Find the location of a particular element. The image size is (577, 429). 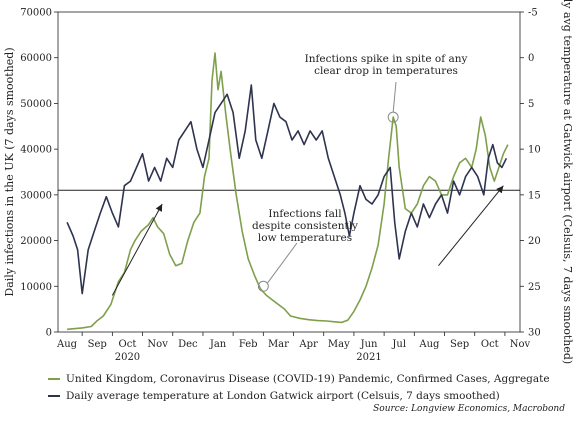

left-tick-label: 70000 is located at coordinates (36, 13).